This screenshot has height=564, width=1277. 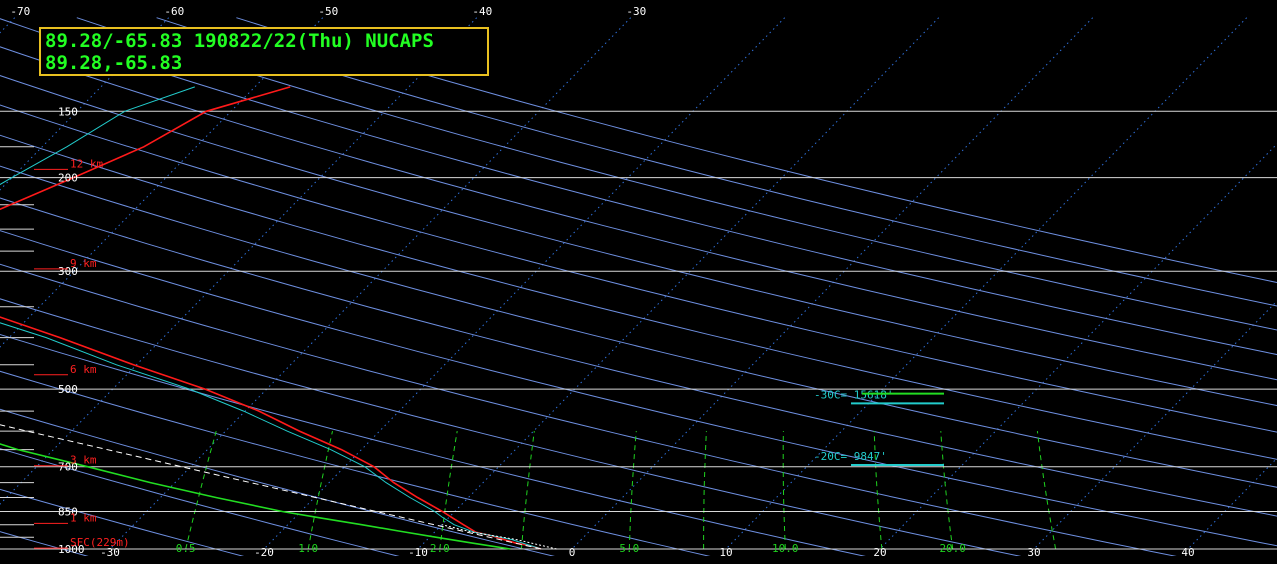 I want to click on mixing-ratio-label: 1.0, so click(x=308, y=548).